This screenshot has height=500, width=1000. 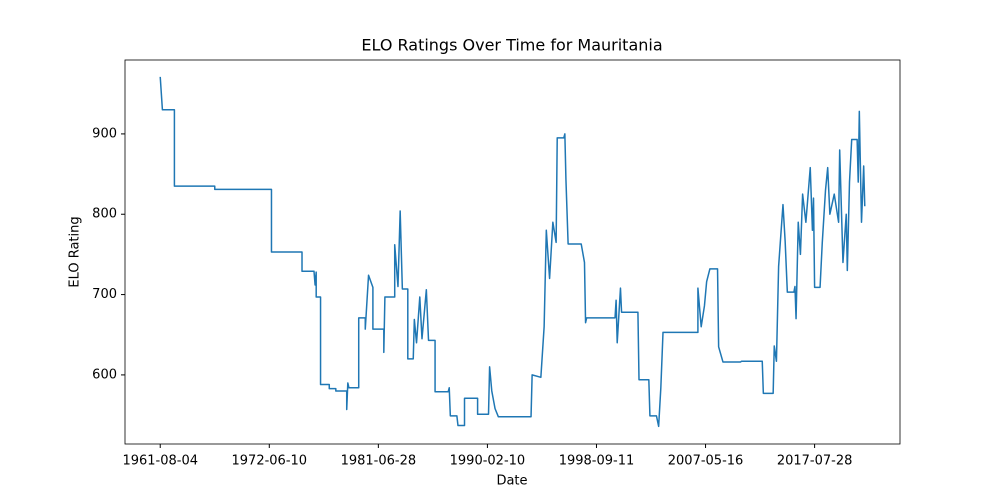 I want to click on y-tick-label: 800, so click(x=104, y=214).